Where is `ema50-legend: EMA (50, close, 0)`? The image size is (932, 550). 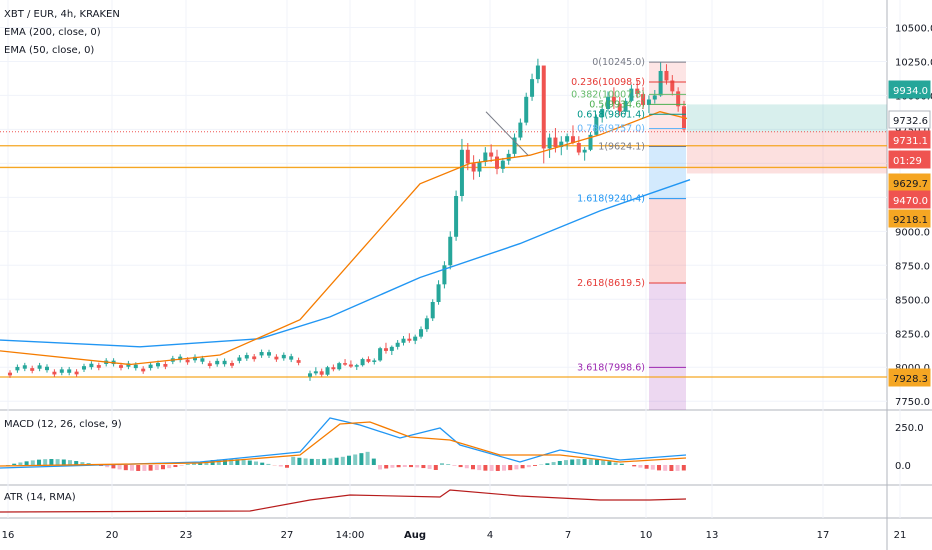
ema50-legend: EMA (50, close, 0) is located at coordinates (49, 50).